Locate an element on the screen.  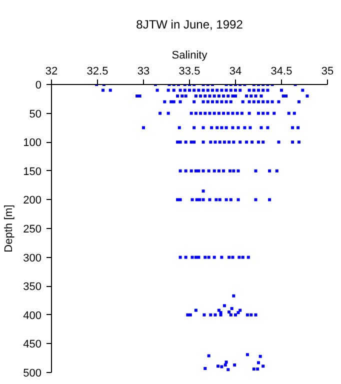
x-tick-label: 35 is located at coordinates (327, 72).